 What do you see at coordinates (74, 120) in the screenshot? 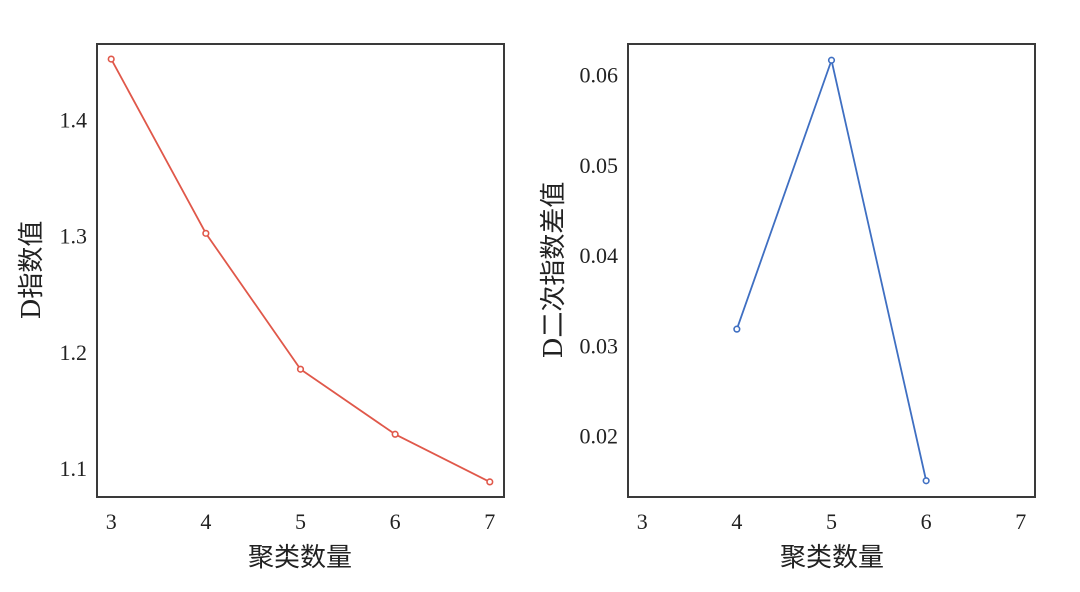
I see `y-tick-label: 1.4` at bounding box center [74, 120].